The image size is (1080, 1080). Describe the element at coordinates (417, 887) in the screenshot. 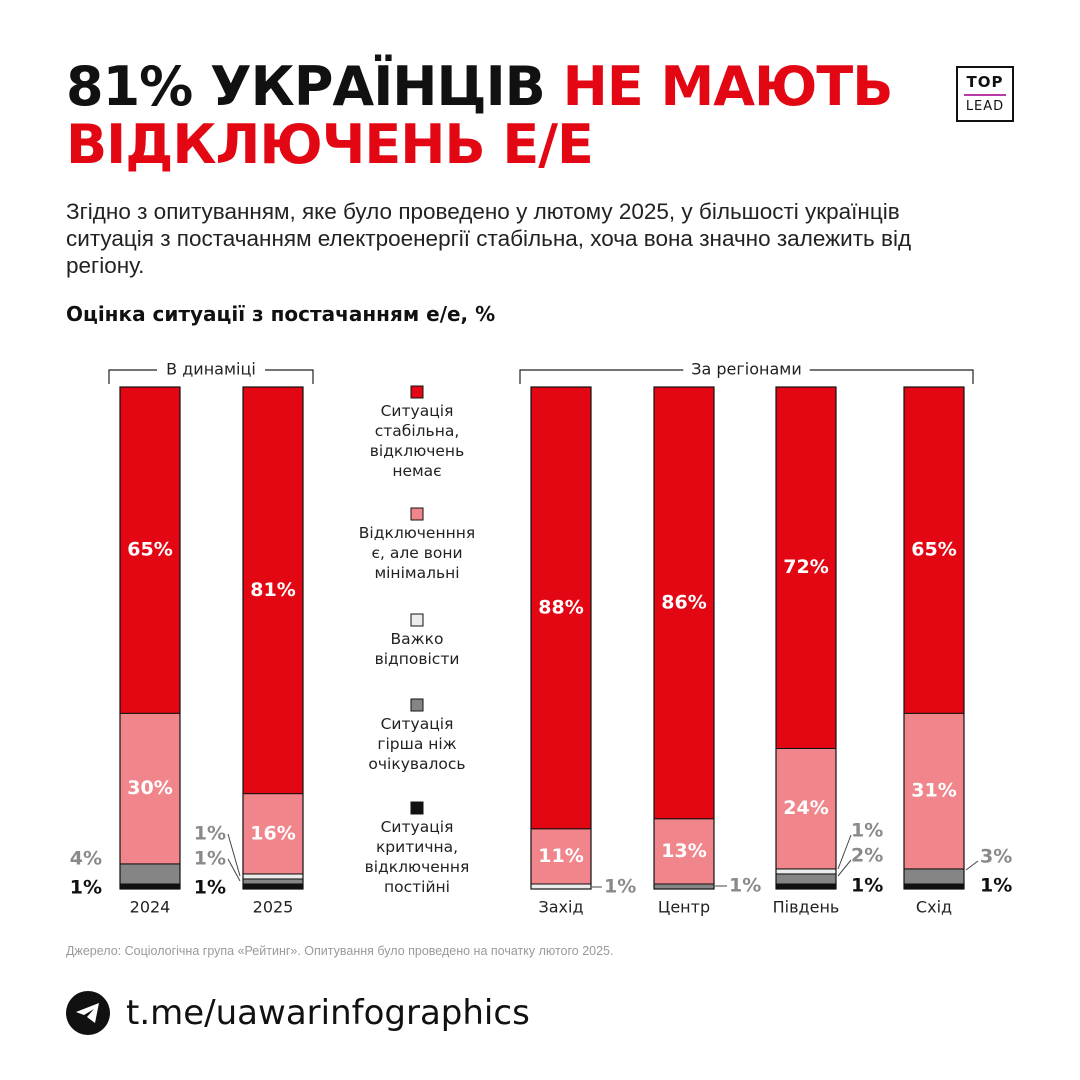

I see `legend-label-line: постійні` at that location.